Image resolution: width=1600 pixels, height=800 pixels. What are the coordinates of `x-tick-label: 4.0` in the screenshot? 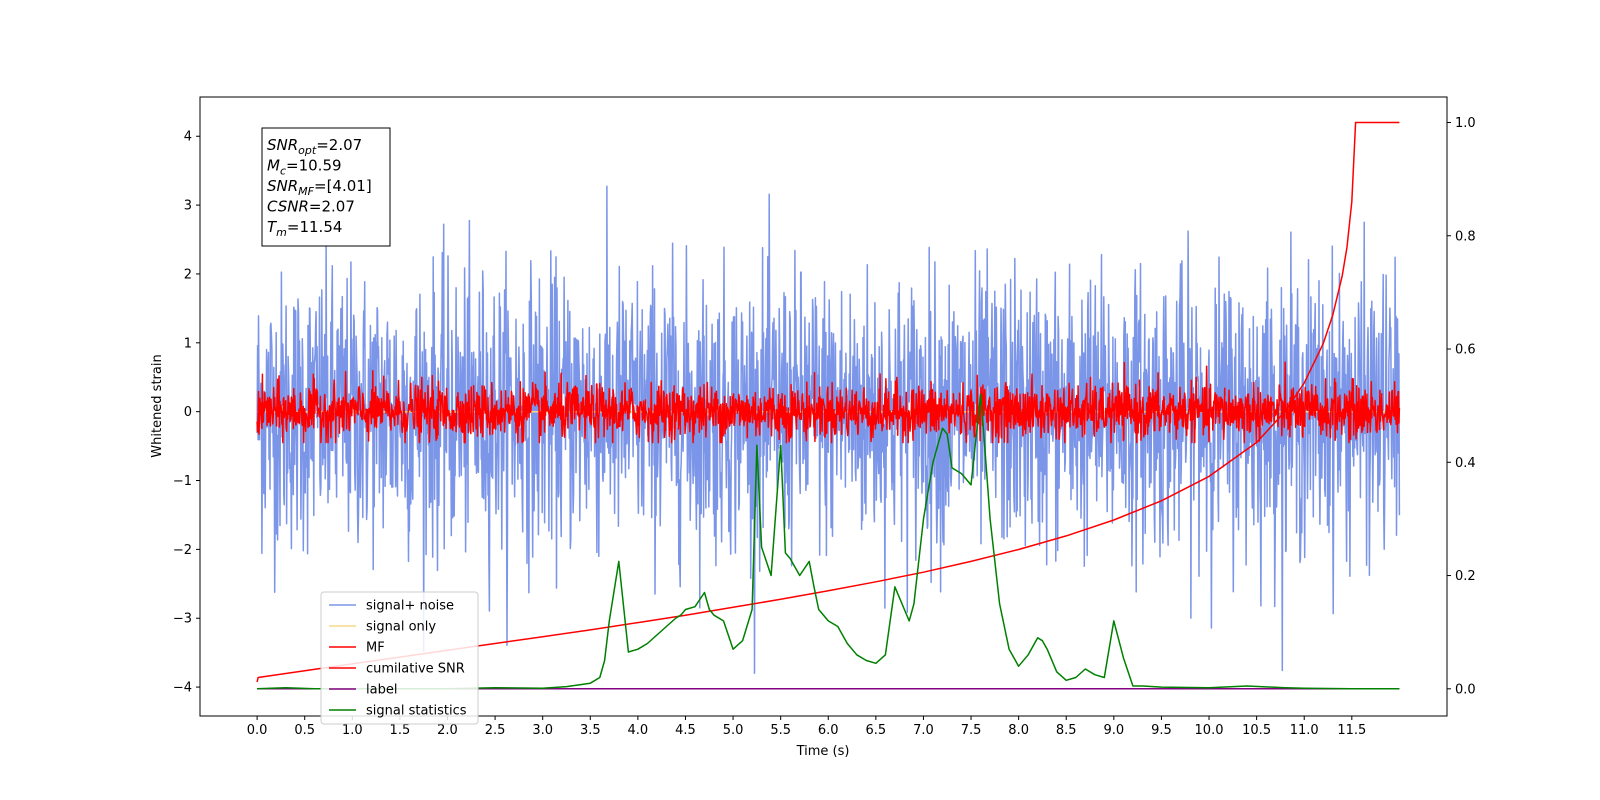 It's located at (638, 730).